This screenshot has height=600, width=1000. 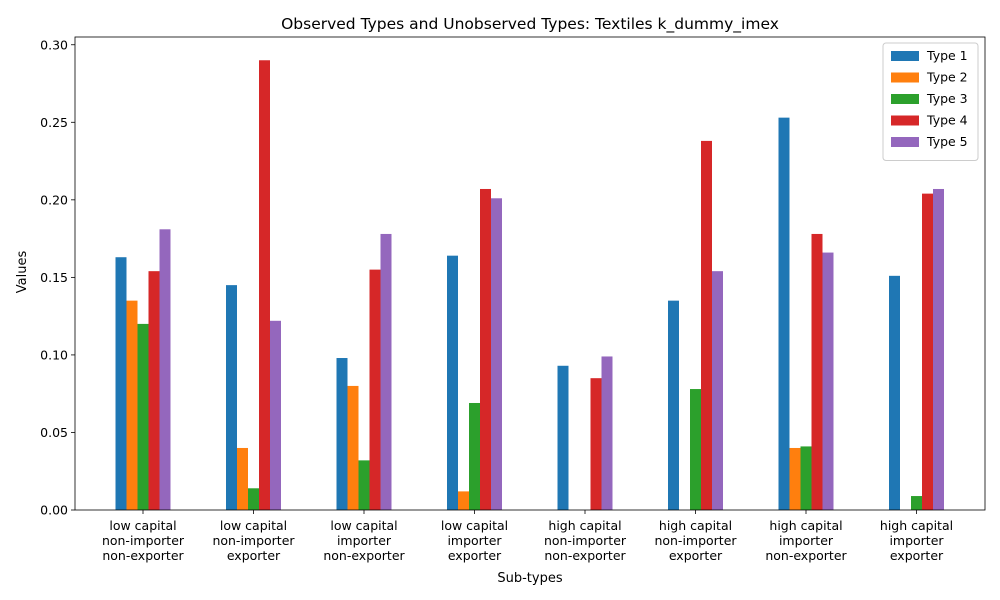 What do you see at coordinates (947, 141) in the screenshot?
I see `legend-label: Type 5` at bounding box center [947, 141].